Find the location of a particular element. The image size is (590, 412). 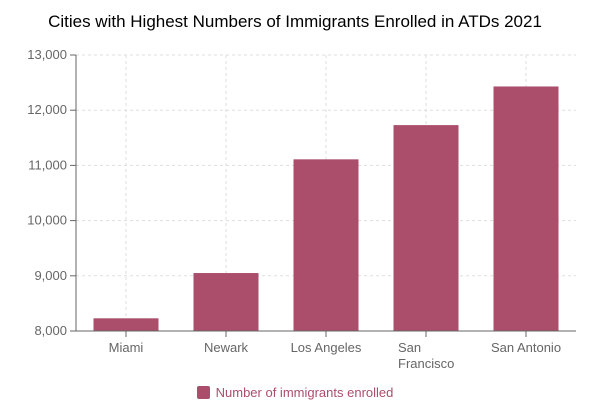

legend-label: Number of immigrants enrolled is located at coordinates (304, 392).